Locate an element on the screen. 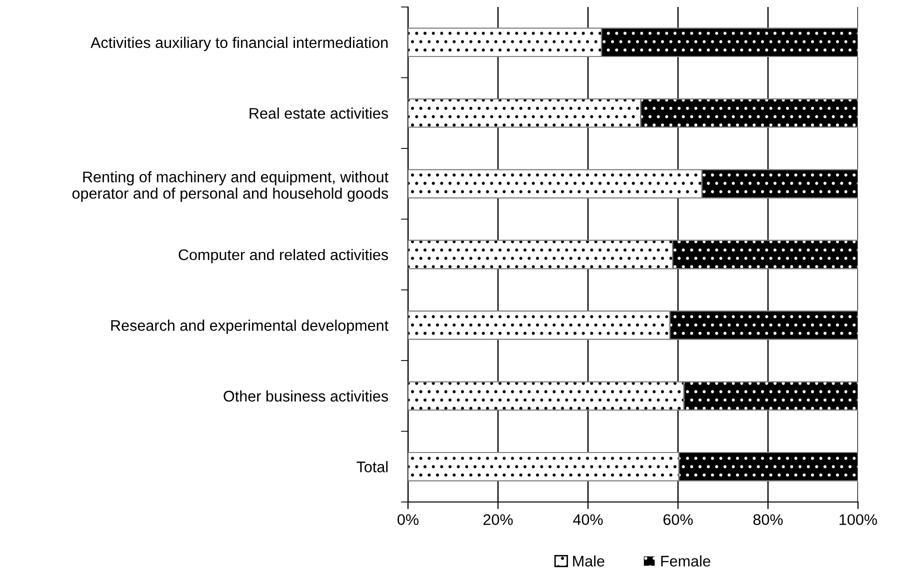 The width and height of the screenshot is (900, 572). y-tick-label: Renting of machinery and equipment, without operator and of personal and household goods is located at coordinates (230, 186).